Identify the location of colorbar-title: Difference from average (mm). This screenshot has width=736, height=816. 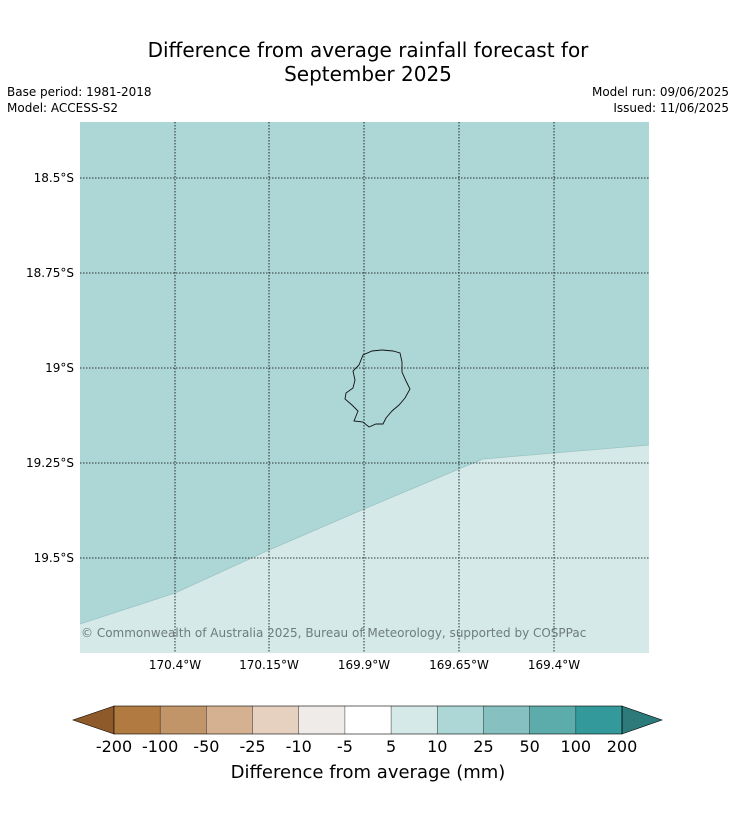
(368, 772).